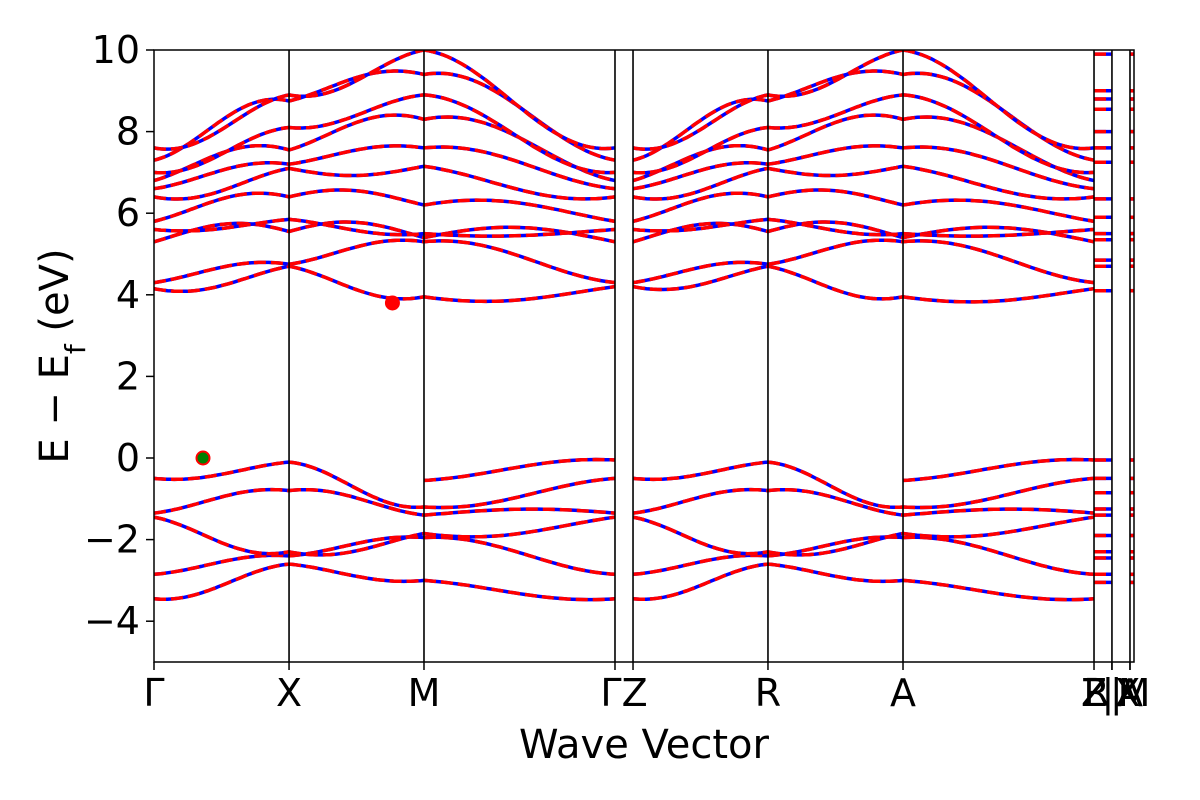 The image size is (1200, 800). I want to click on y-axis-label: E − Ef (eV), so click(62, 355).